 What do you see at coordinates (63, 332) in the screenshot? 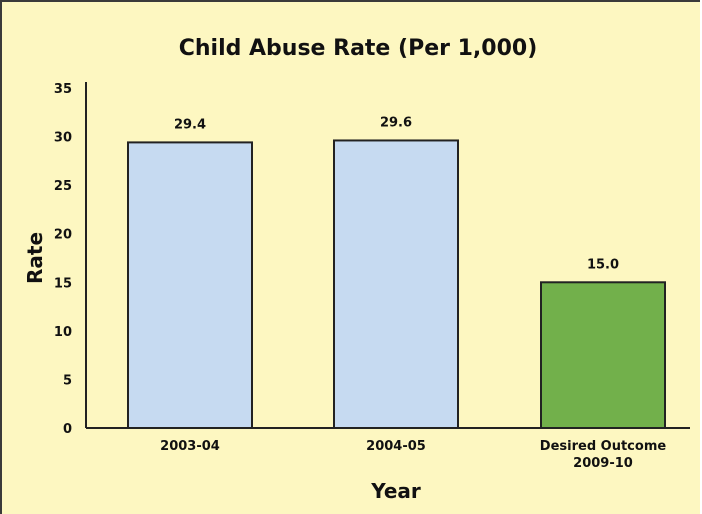
I see `y-tick-label: 10` at bounding box center [63, 332].